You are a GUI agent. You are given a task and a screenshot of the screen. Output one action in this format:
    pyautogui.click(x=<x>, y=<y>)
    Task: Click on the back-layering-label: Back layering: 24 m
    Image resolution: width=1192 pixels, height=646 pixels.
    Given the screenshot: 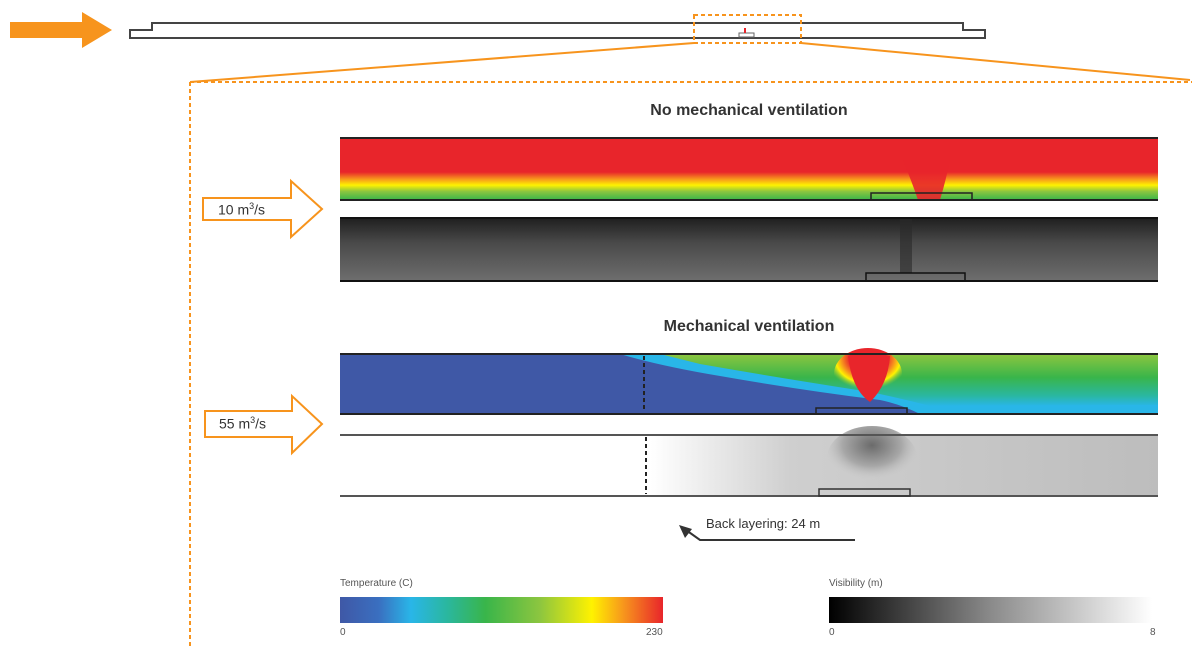 What is the action you would take?
    pyautogui.click(x=763, y=523)
    